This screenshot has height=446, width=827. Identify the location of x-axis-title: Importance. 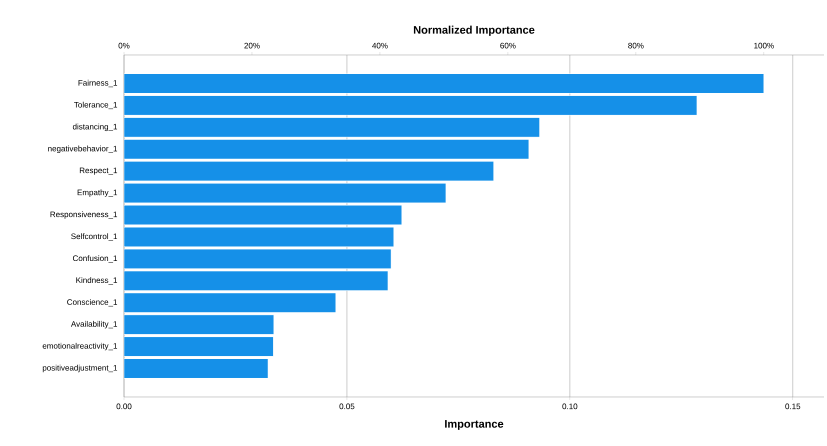
(474, 425).